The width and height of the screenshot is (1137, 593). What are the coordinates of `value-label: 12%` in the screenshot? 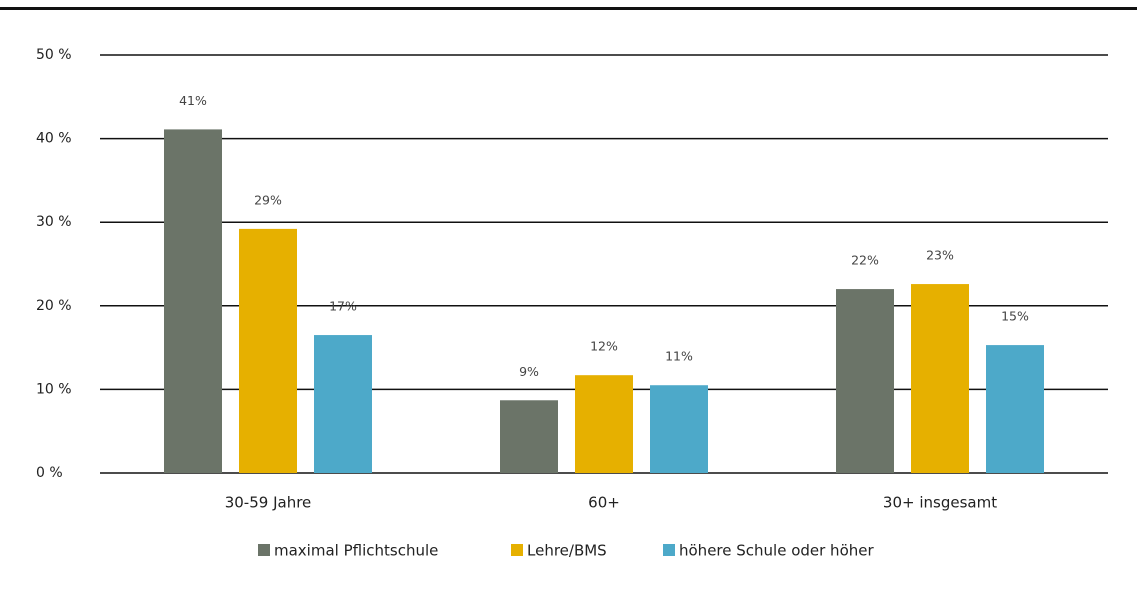 It's located at (604, 346).